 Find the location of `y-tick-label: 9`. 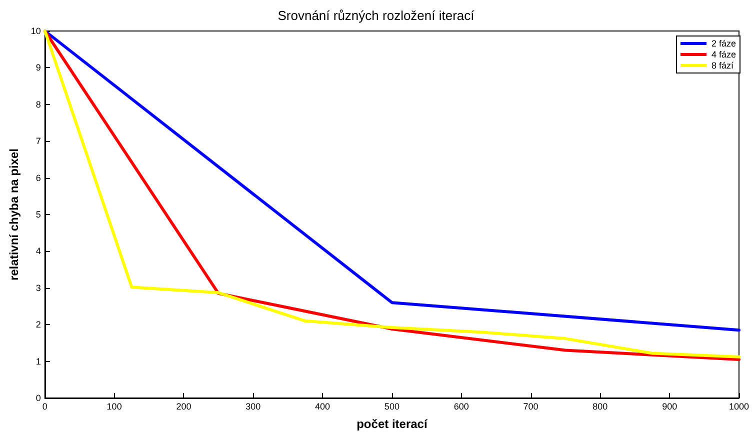

y-tick-label: 9 is located at coordinates (38, 67).